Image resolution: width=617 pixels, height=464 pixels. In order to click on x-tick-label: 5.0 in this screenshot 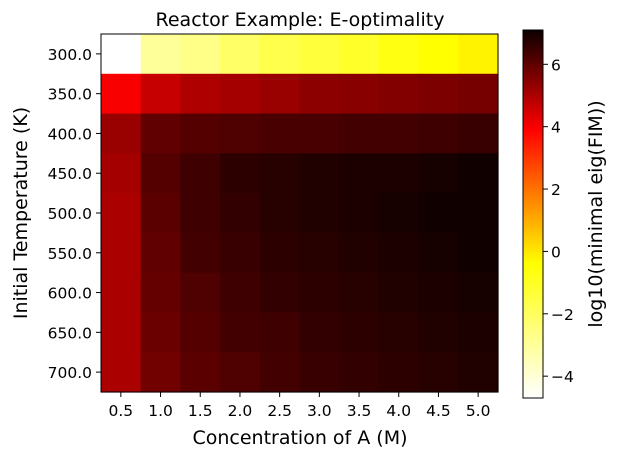, I will do `click(478, 411)`.